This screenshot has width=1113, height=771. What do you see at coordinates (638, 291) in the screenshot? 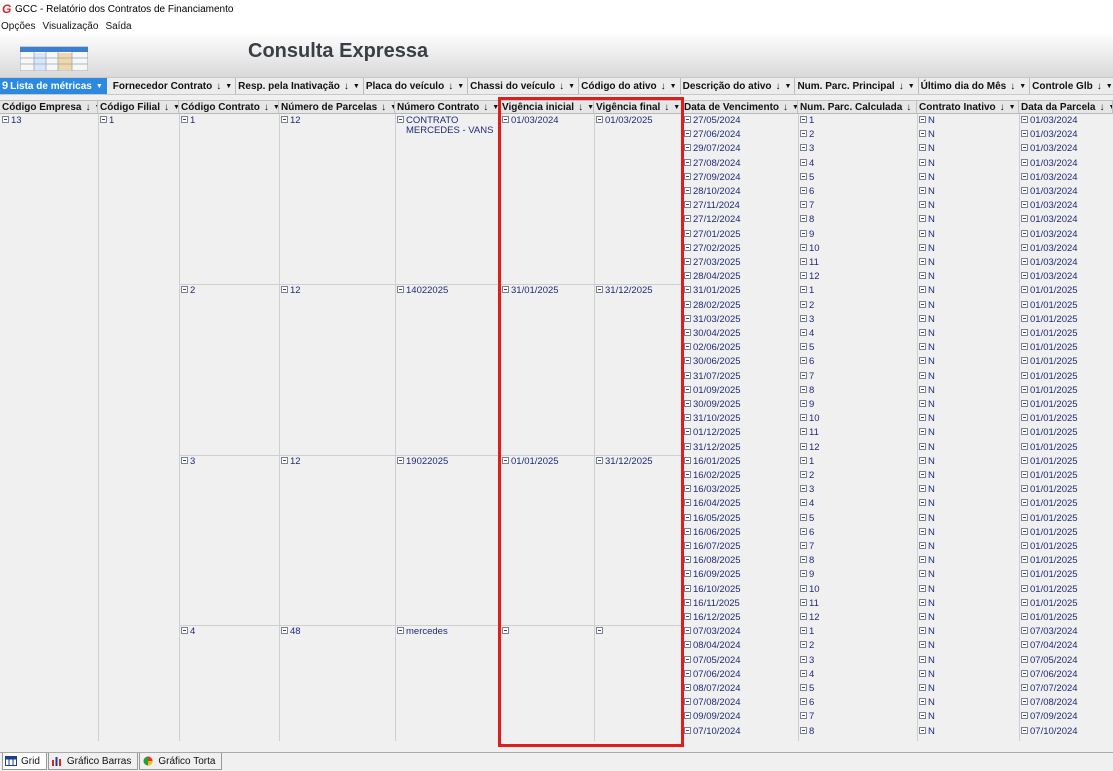
I see `cell-vigencia-final: 31/12/2025` at bounding box center [638, 291].